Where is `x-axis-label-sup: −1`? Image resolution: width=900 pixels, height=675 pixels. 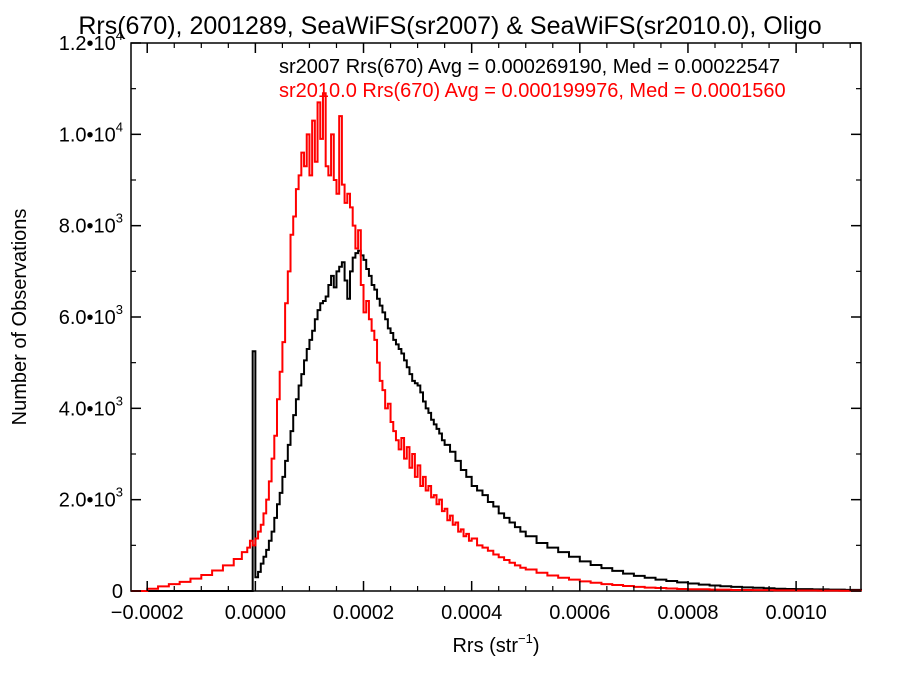
x-axis-label-sup: −1 is located at coordinates (525, 638).